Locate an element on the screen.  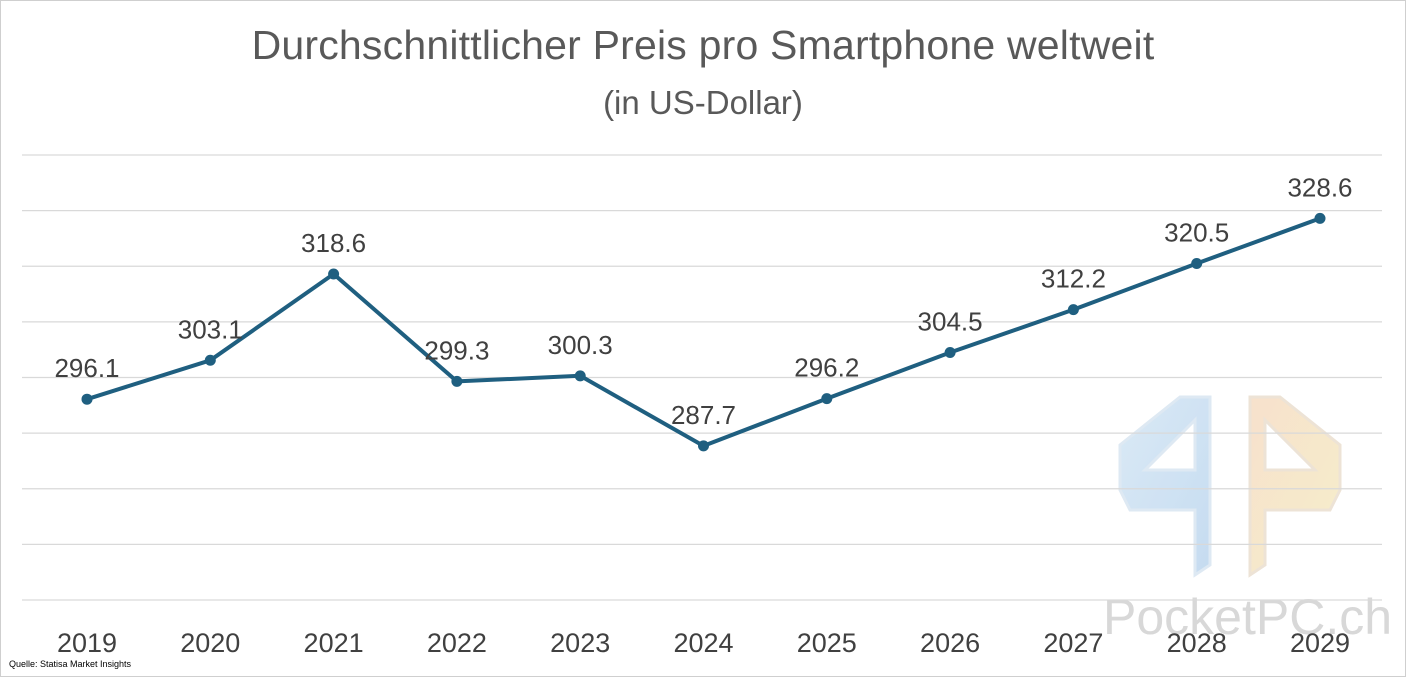
x-tick-label: 2024 is located at coordinates (703, 643).